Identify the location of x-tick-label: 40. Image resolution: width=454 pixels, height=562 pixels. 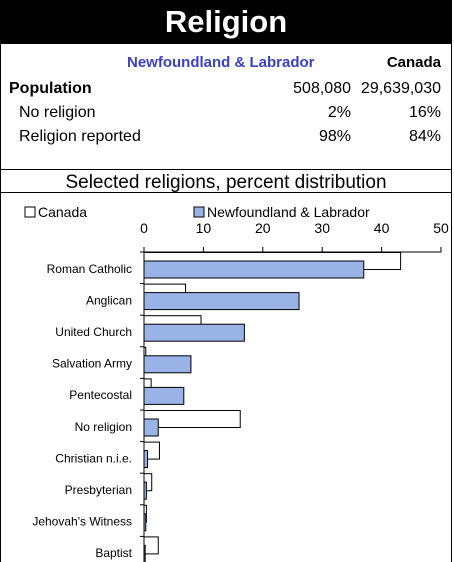
(382, 228).